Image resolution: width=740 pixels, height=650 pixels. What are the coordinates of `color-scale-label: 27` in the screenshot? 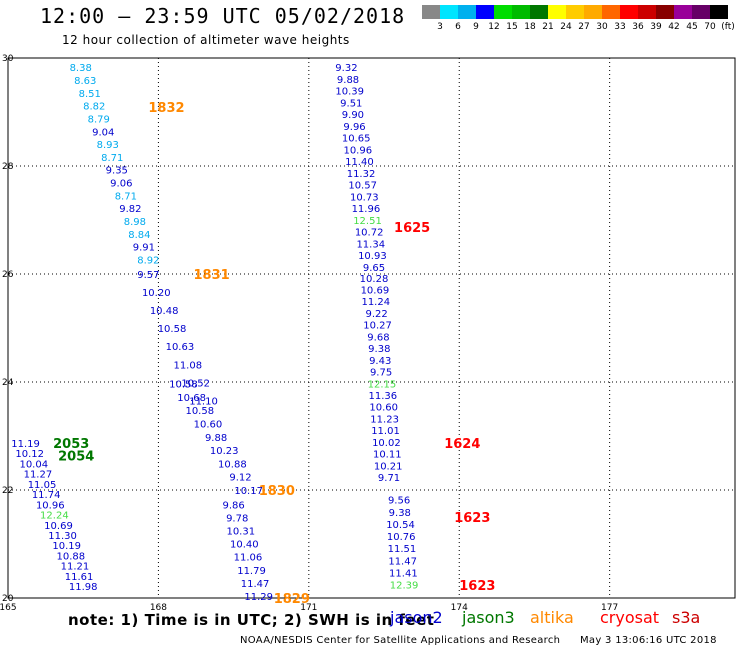 It's located at (584, 27).